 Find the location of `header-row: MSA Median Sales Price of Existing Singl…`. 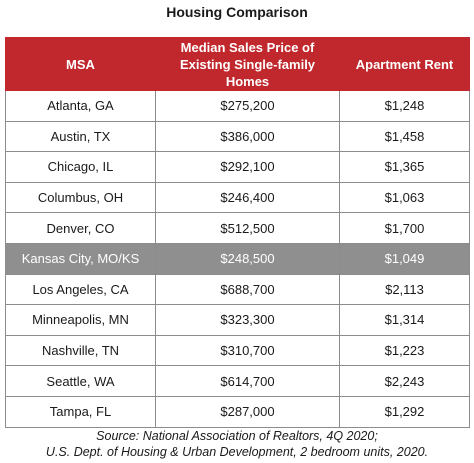

header-row: MSA Median Sales Price of Existing Singl… is located at coordinates (237, 64).